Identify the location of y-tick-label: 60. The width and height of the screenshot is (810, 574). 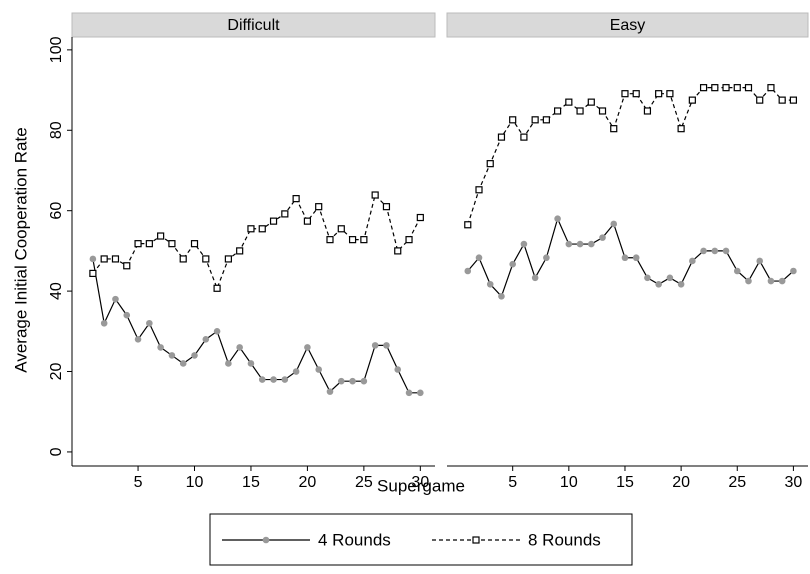
(56, 211).